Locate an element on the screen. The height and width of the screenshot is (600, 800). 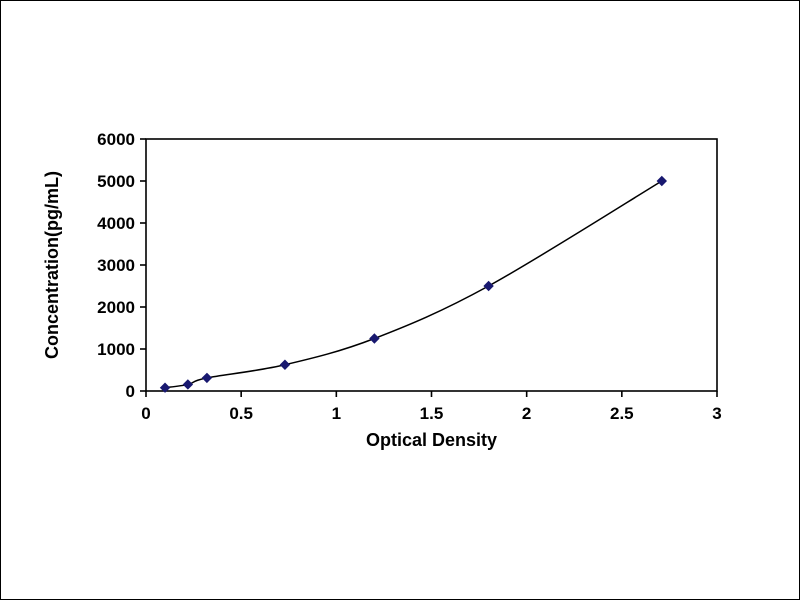
y-tick-label: 6000 is located at coordinates (116, 139).